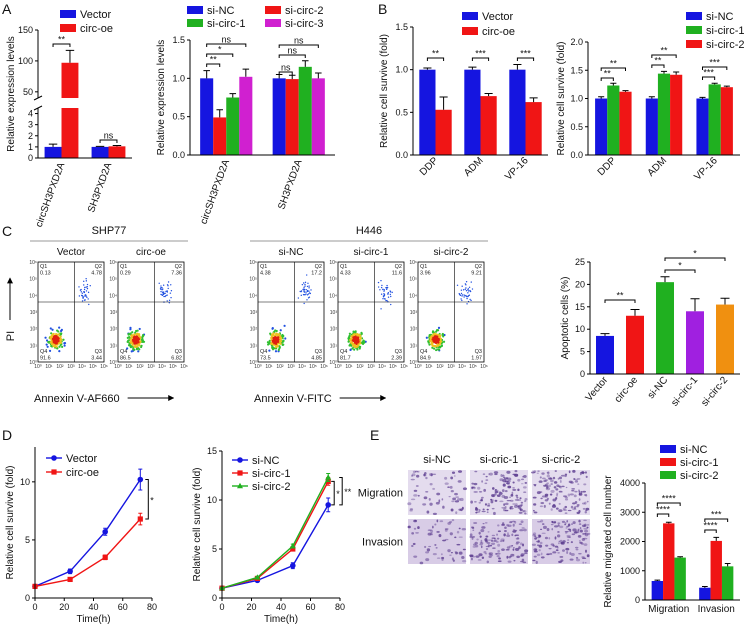  Describe the element at coordinates (38, 367) in the screenshot. I see `x-tick-label: 10⁰` at that location.